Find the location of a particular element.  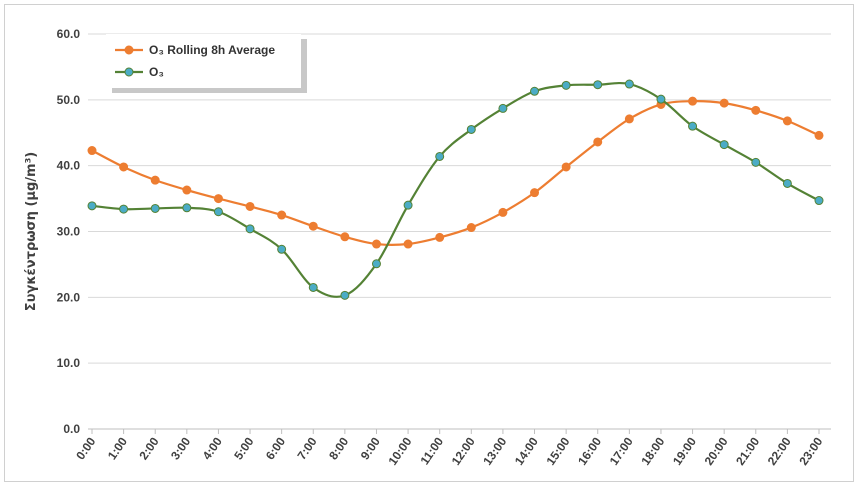

x-tick-label: 6:00 is located at coordinates (275, 448).